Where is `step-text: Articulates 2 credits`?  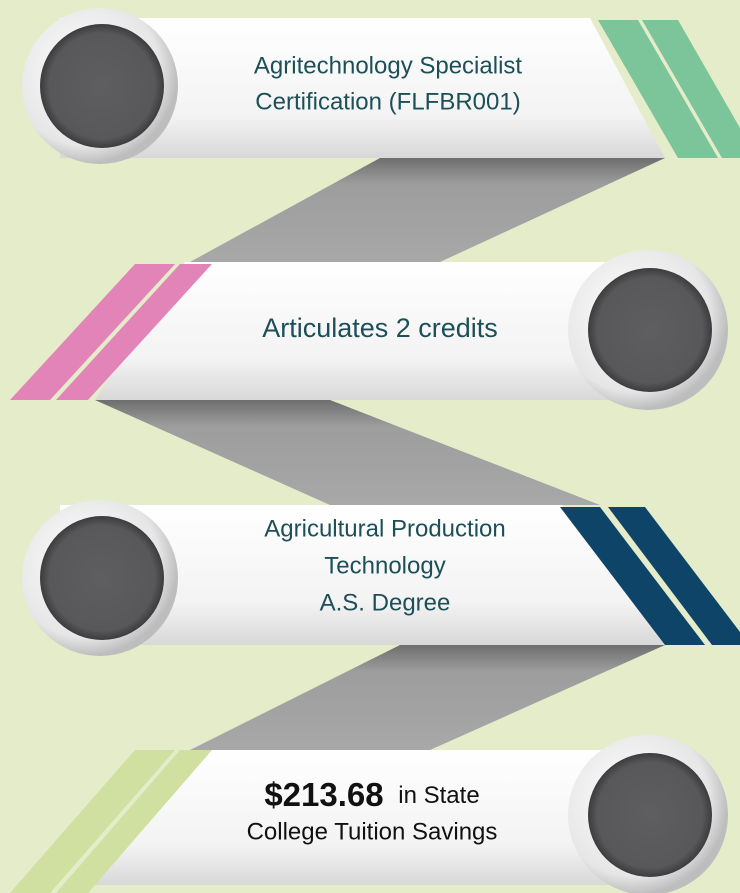
step-text: Articulates 2 credits is located at coordinates (380, 328).